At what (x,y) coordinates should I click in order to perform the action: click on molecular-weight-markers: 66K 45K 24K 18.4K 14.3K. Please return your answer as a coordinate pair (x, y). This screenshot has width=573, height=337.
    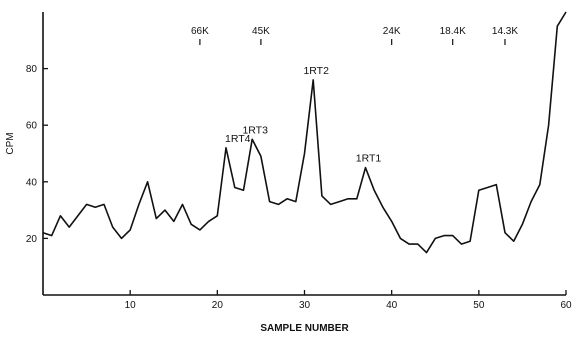
    Looking at the image, I should click on (354, 35).